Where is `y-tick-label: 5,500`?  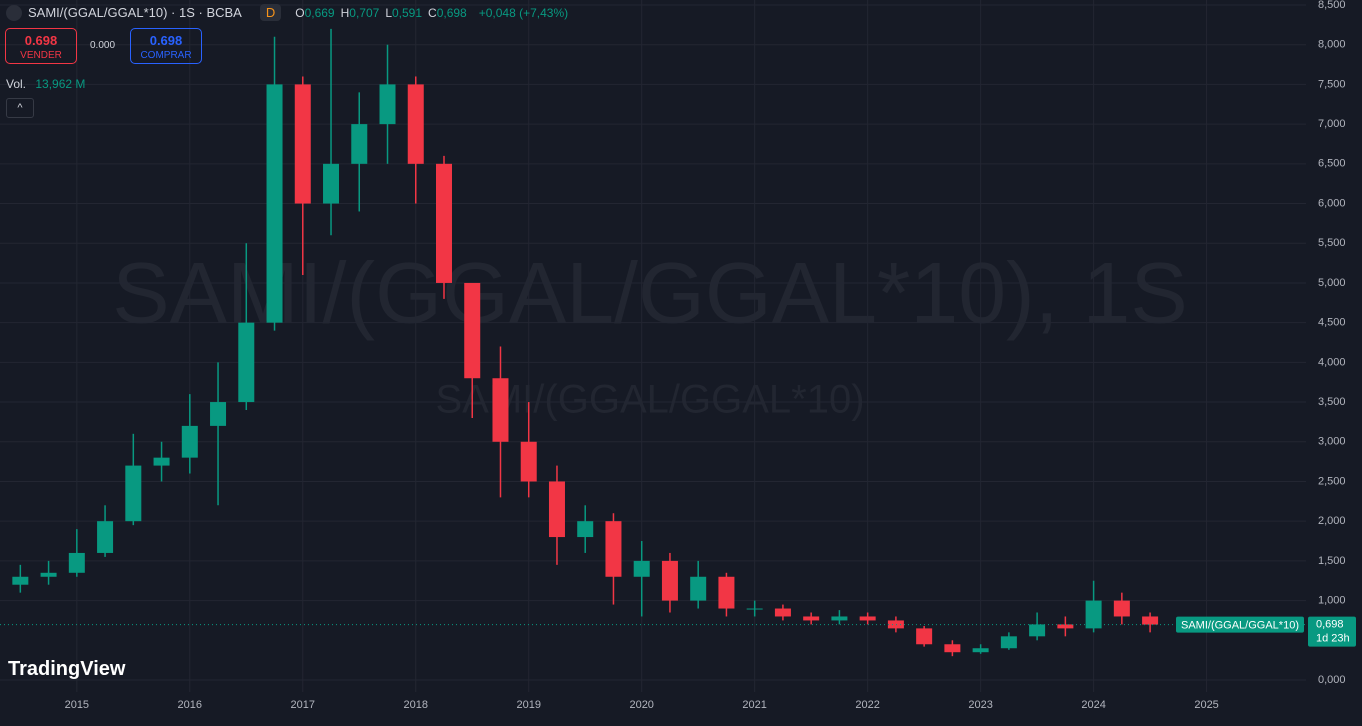 y-tick-label: 5,500 is located at coordinates (1332, 243).